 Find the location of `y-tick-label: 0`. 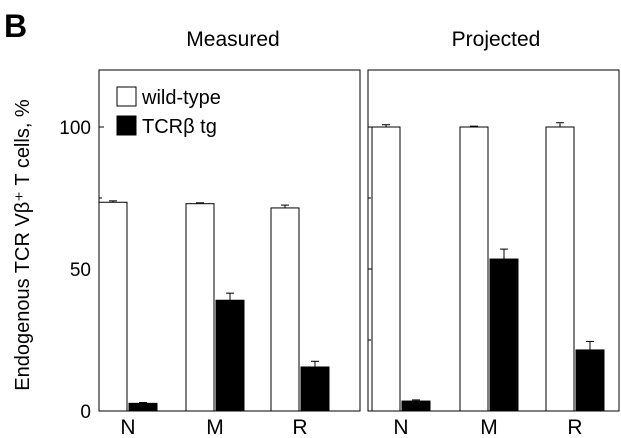

y-tick-label: 0 is located at coordinates (85, 412).